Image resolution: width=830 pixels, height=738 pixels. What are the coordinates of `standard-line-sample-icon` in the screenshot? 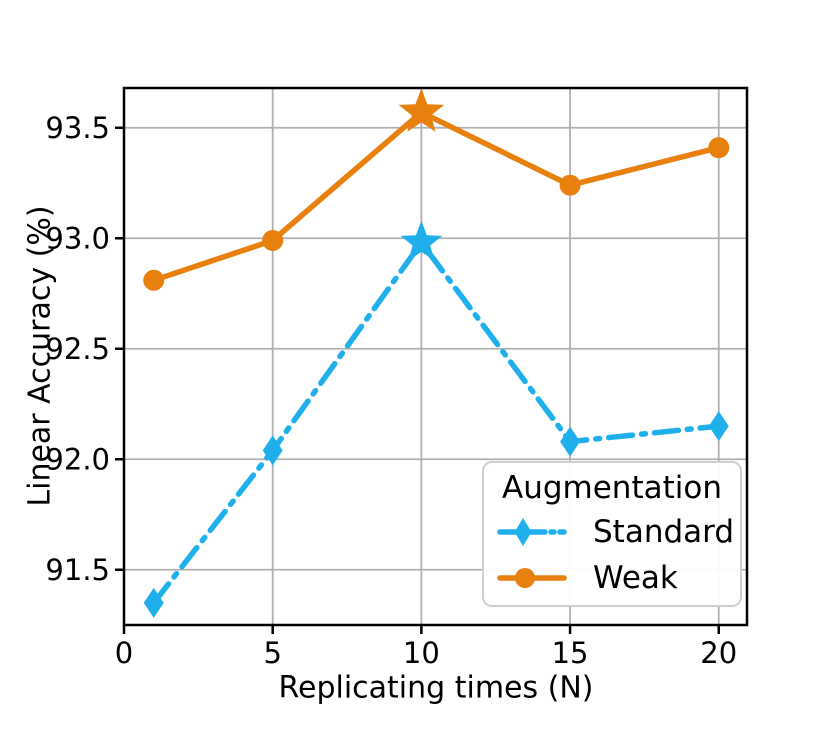 It's located at (532, 532).